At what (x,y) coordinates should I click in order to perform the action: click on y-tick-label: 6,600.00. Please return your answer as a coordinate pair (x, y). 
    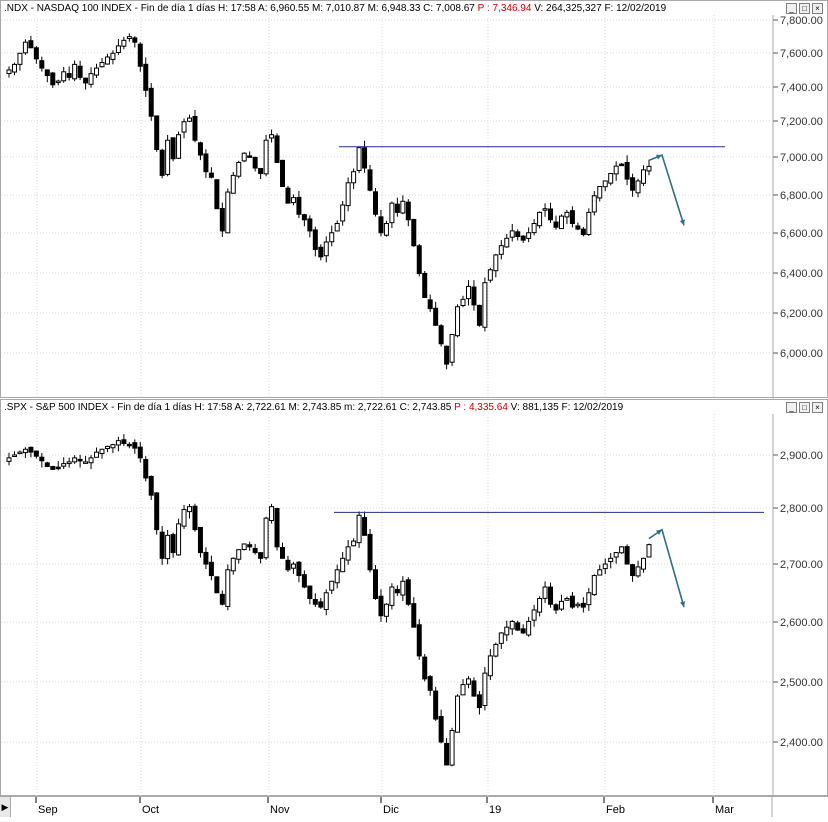
    Looking at the image, I should click on (801, 234).